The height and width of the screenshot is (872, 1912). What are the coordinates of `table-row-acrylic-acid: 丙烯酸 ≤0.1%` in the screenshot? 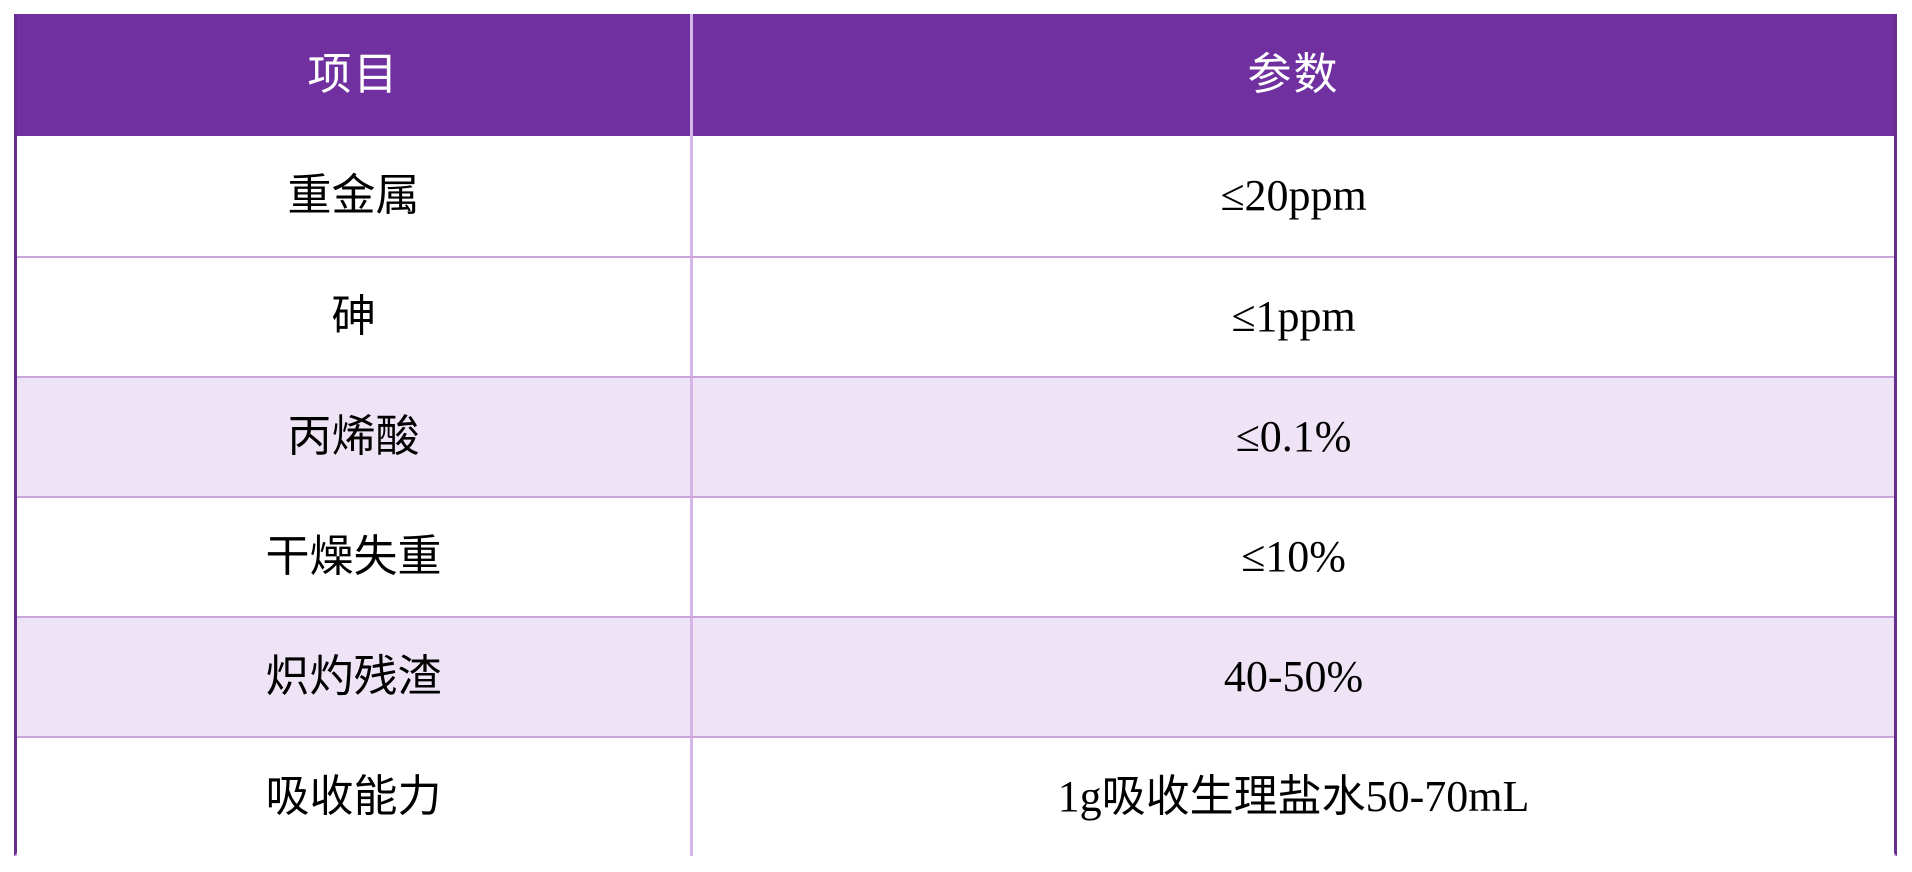 It's located at (955, 436).